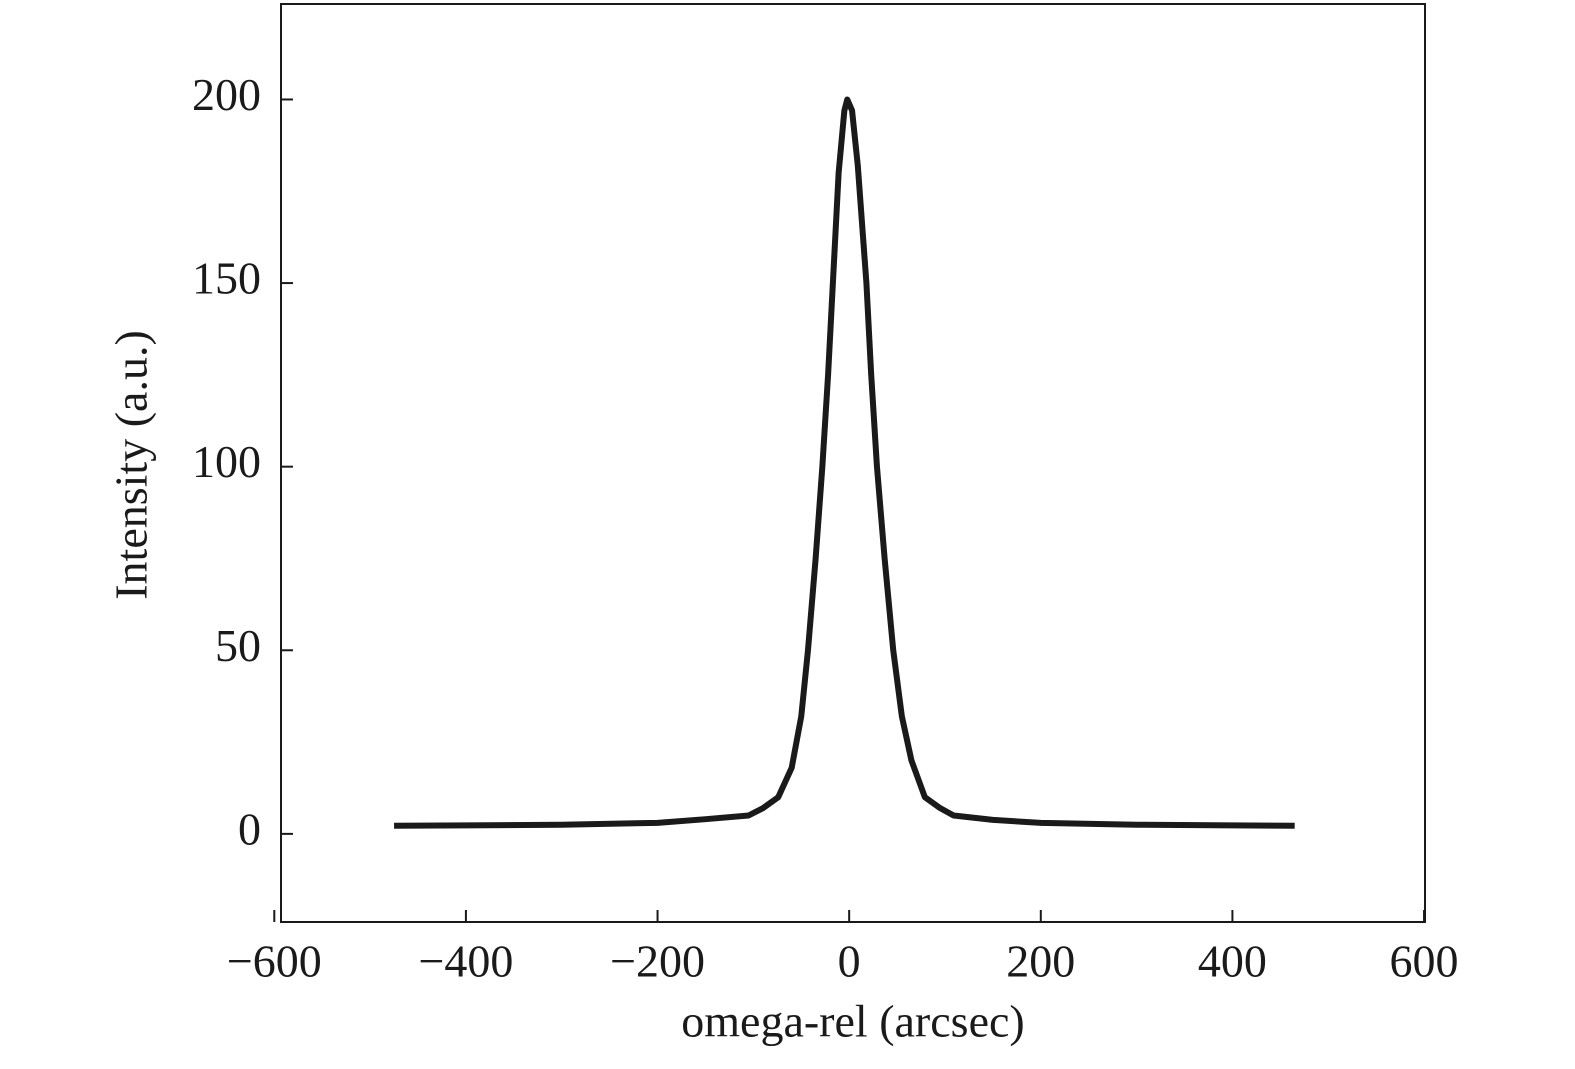 The width and height of the screenshot is (1575, 1069). What do you see at coordinates (131, 465) in the screenshot?
I see `y-axis-label: Intensity (a.u.)` at bounding box center [131, 465].